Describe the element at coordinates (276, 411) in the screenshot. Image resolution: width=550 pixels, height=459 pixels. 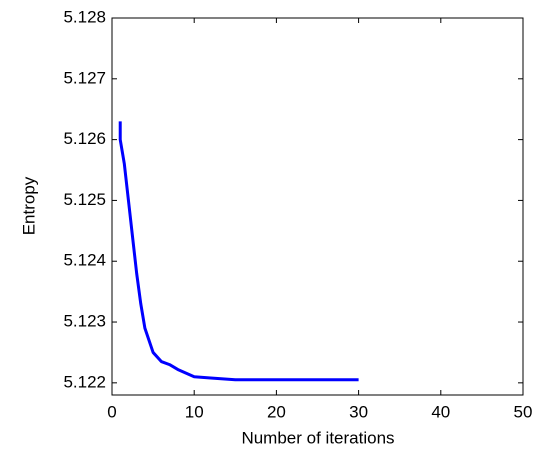
I see `x-tick-label: 20` at that location.